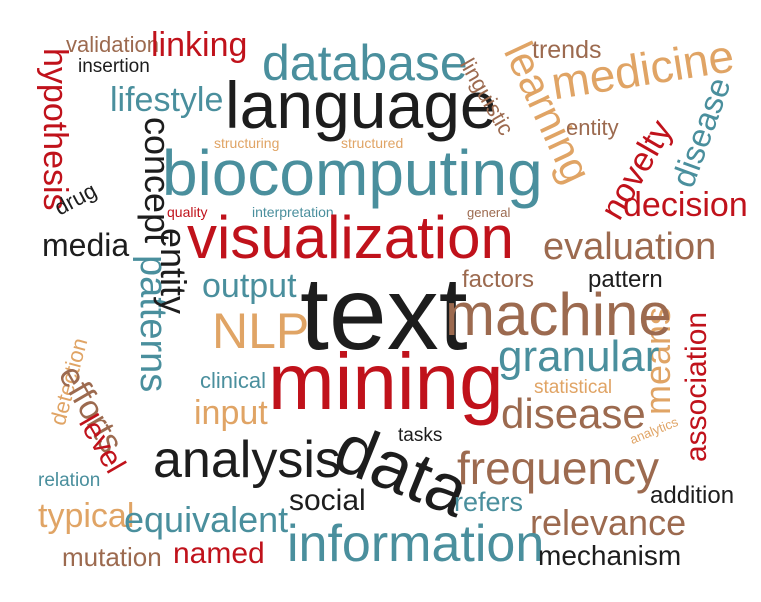  I want to click on word-association: association, so click(696, 386).